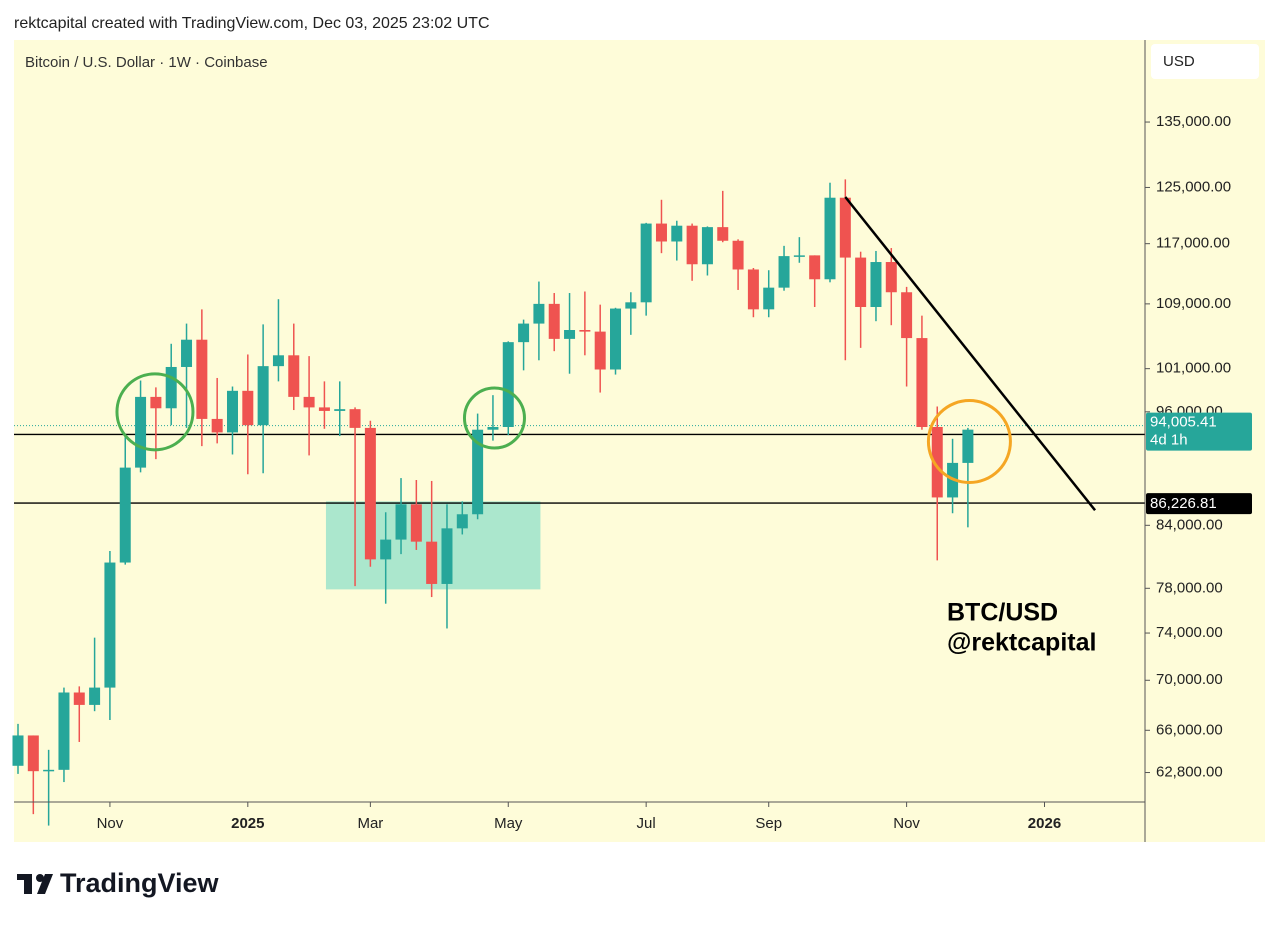  Describe the element at coordinates (1189, 524) in the screenshot. I see `y-tick-label: 84,000.00` at that location.